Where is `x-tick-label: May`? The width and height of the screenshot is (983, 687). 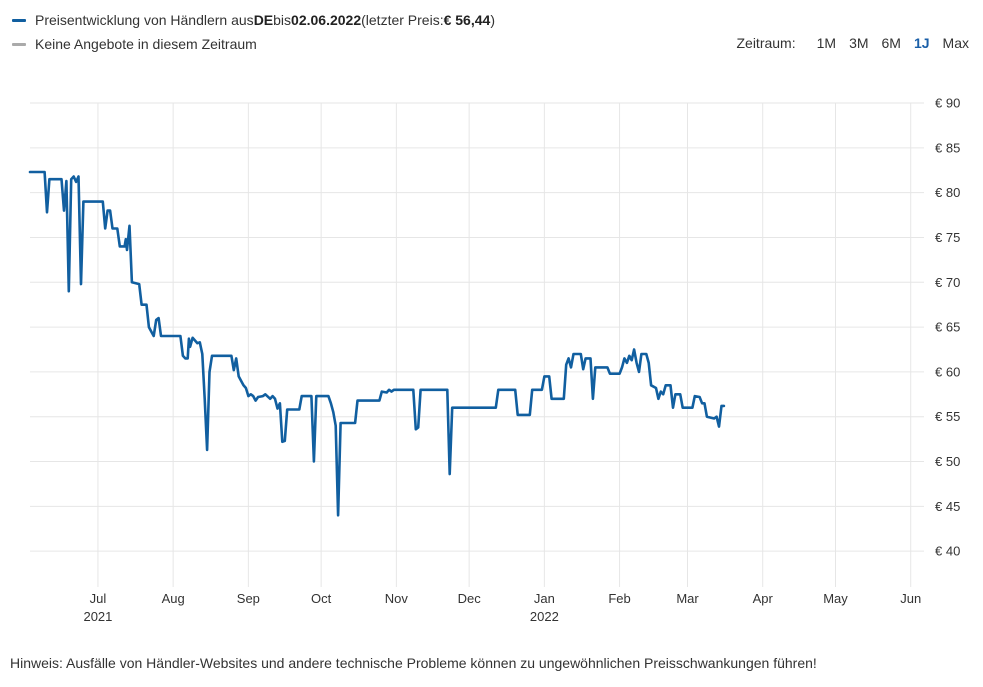 x-tick-label: May is located at coordinates (835, 598).